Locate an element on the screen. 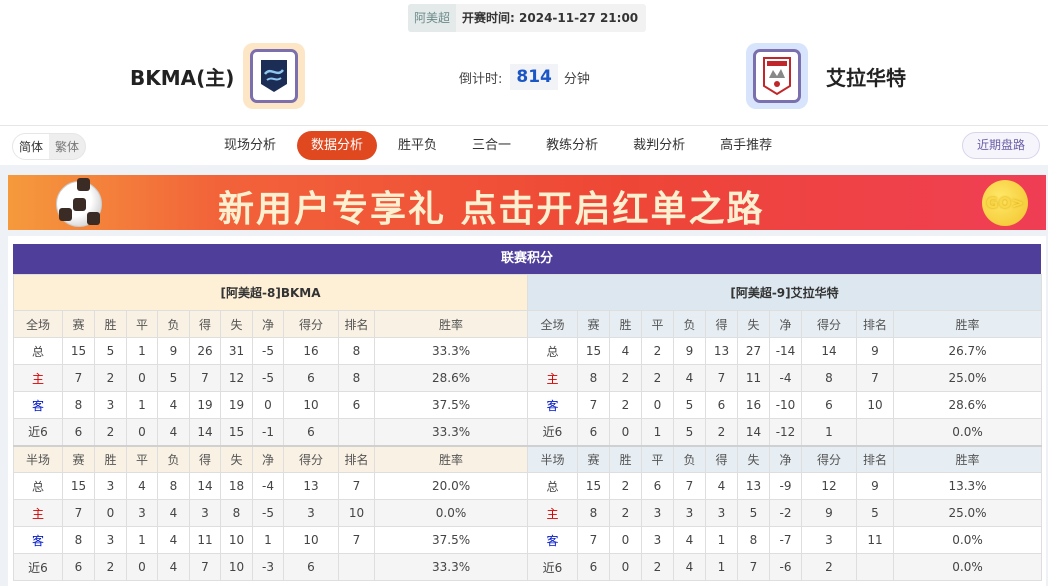 The height and width of the screenshot is (586, 1048). tab-live-analysis: 现场分析 is located at coordinates (250, 145).